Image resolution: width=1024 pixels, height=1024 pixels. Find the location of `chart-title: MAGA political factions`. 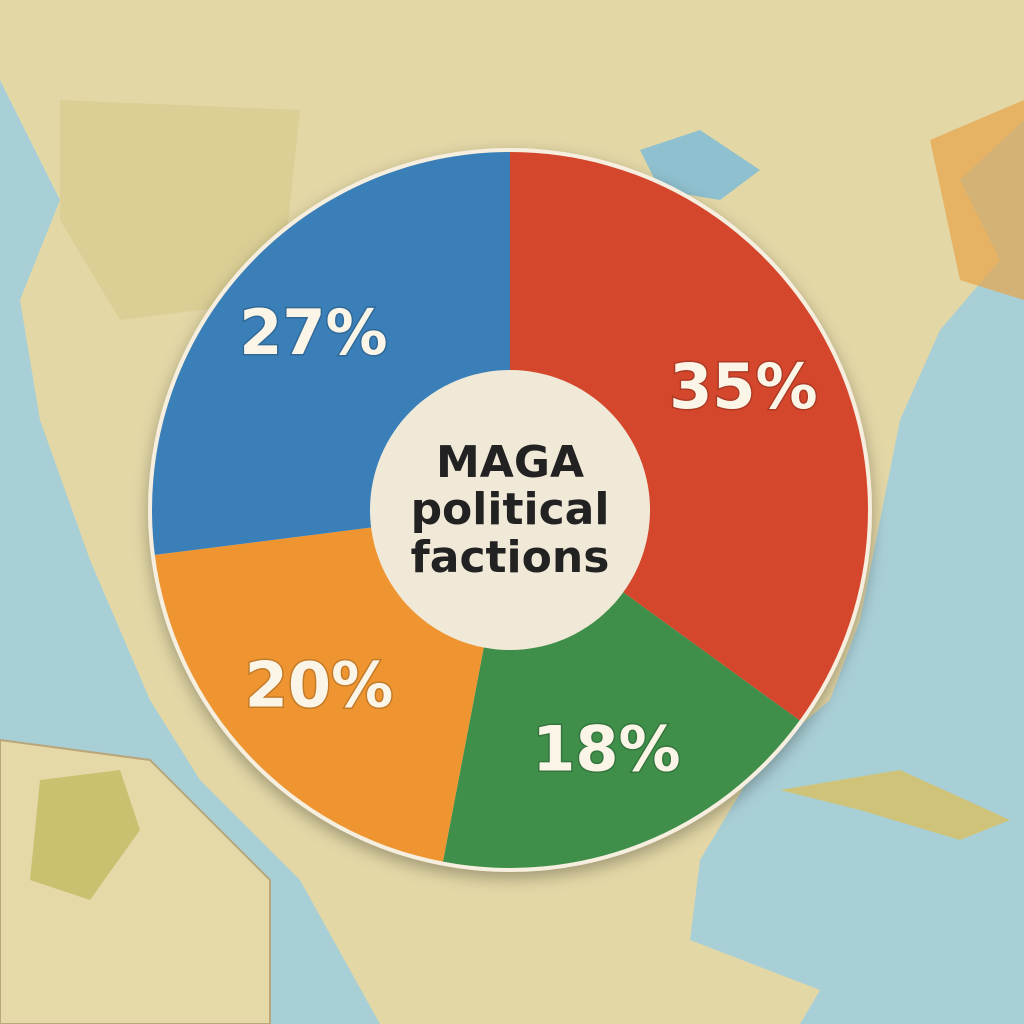

chart-title: MAGA political factions is located at coordinates (510, 509).